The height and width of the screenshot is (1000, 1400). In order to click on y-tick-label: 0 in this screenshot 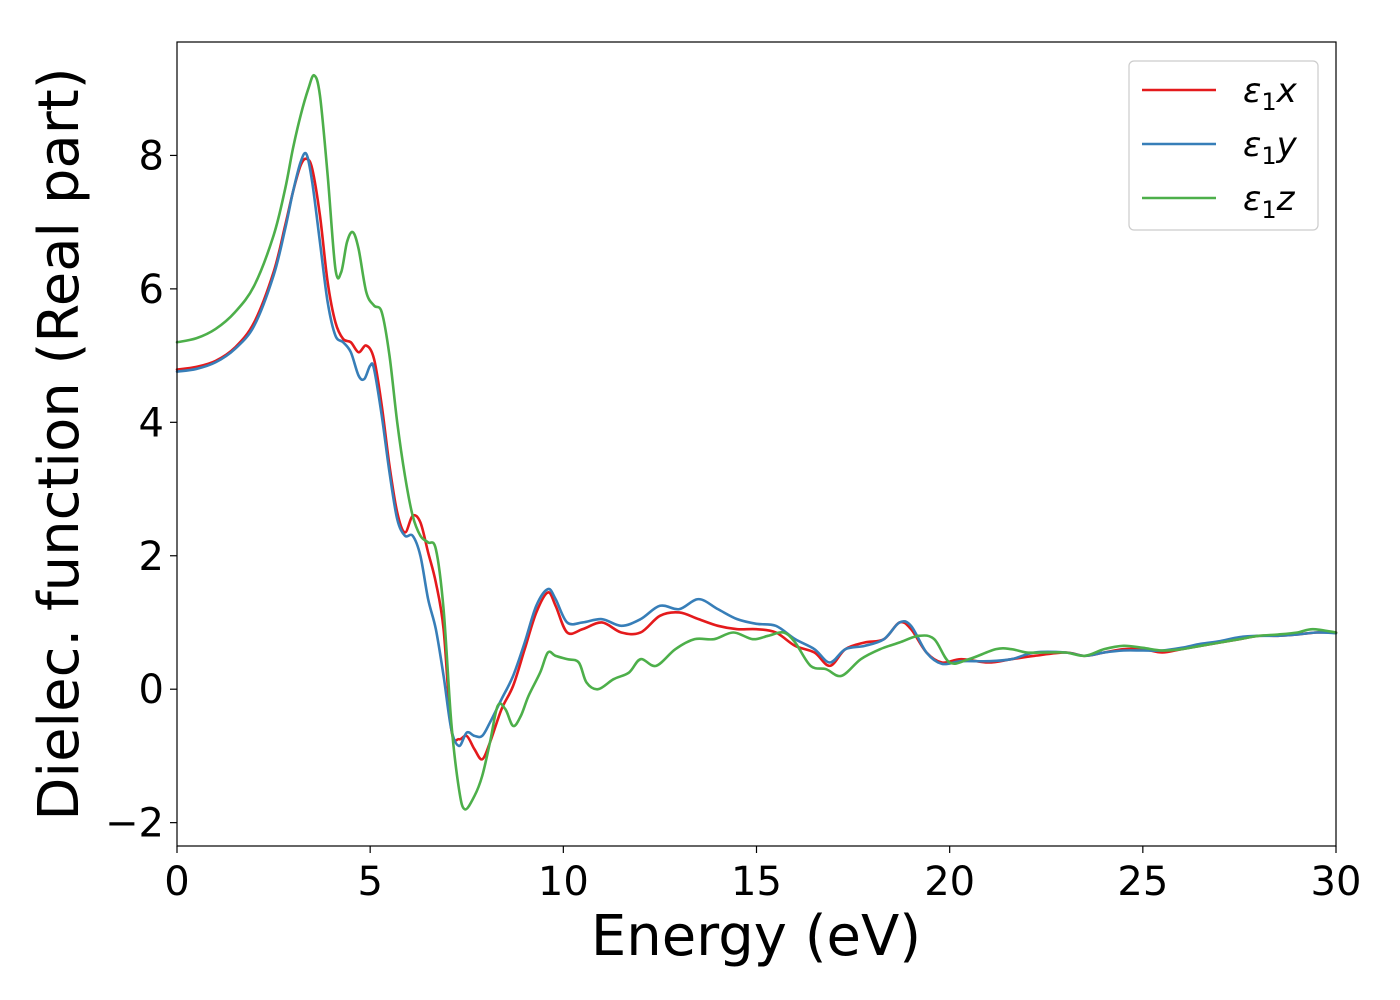, I will do `click(151, 690)`.